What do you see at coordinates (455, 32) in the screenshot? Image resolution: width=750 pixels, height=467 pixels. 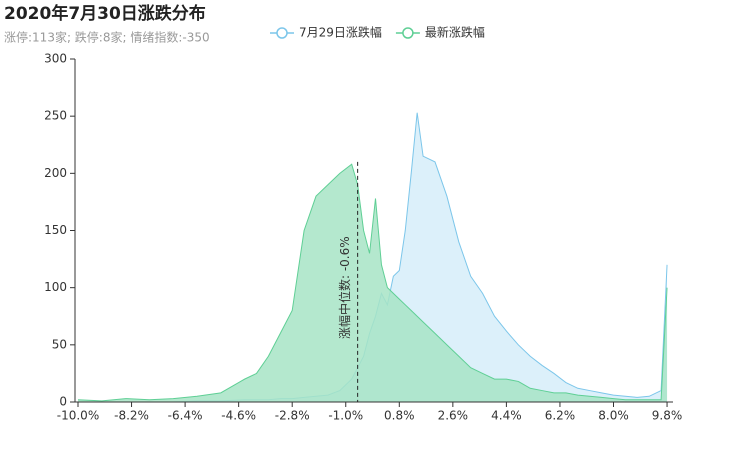 I see `legend-label: 最新涨跌幅` at bounding box center [455, 32].